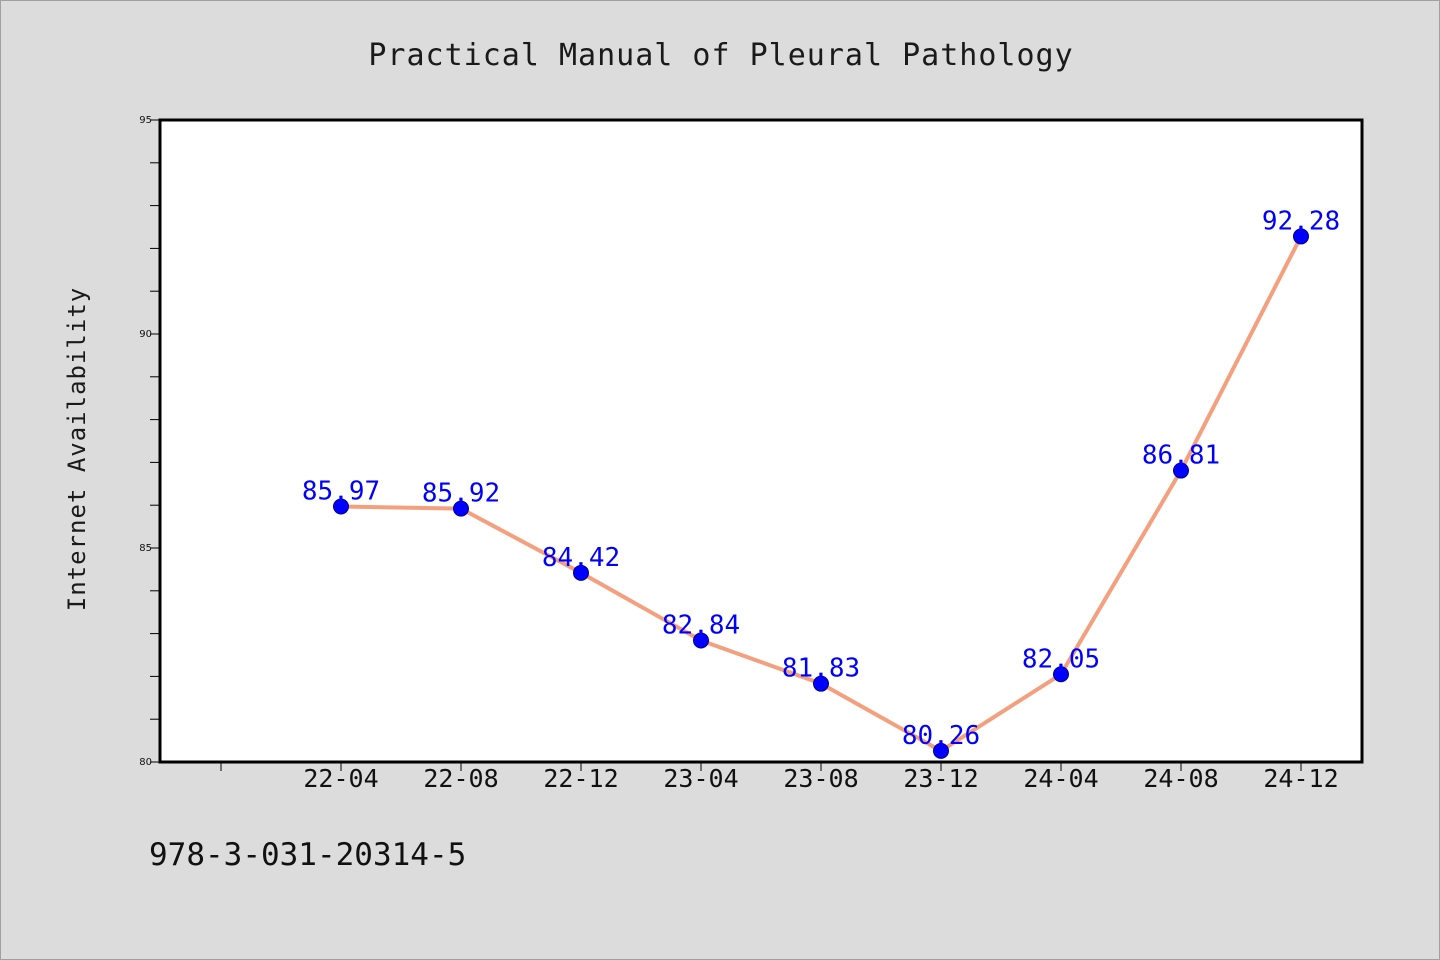 This screenshot has width=1440, height=960. I want to click on x-tick-label: 22-08, so click(460, 778).